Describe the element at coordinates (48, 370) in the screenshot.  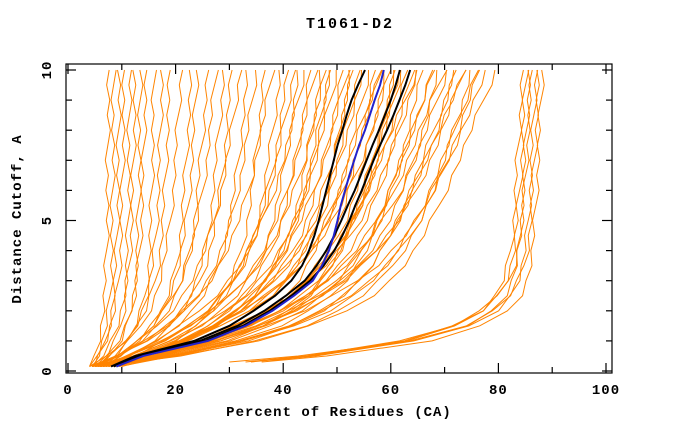
I see `y-tick-label: 0` at that location.